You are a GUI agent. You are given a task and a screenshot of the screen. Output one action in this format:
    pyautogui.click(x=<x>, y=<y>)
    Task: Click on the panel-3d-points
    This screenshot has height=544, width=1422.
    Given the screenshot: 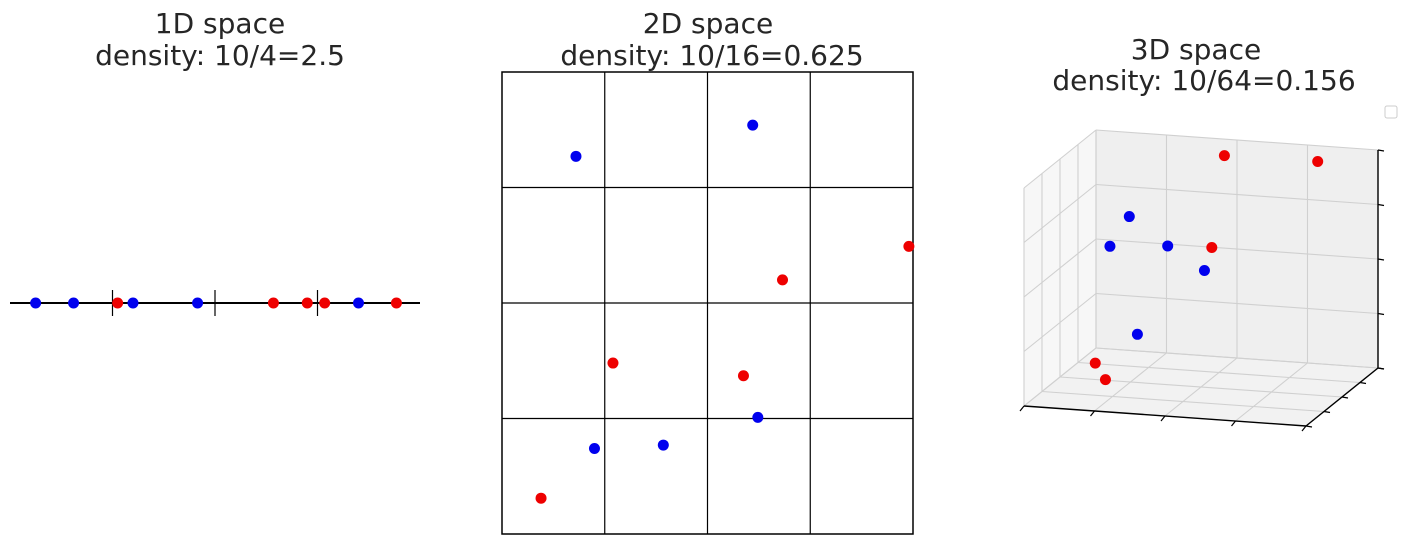 What is the action you would take?
    pyautogui.click(x=1206, y=268)
    